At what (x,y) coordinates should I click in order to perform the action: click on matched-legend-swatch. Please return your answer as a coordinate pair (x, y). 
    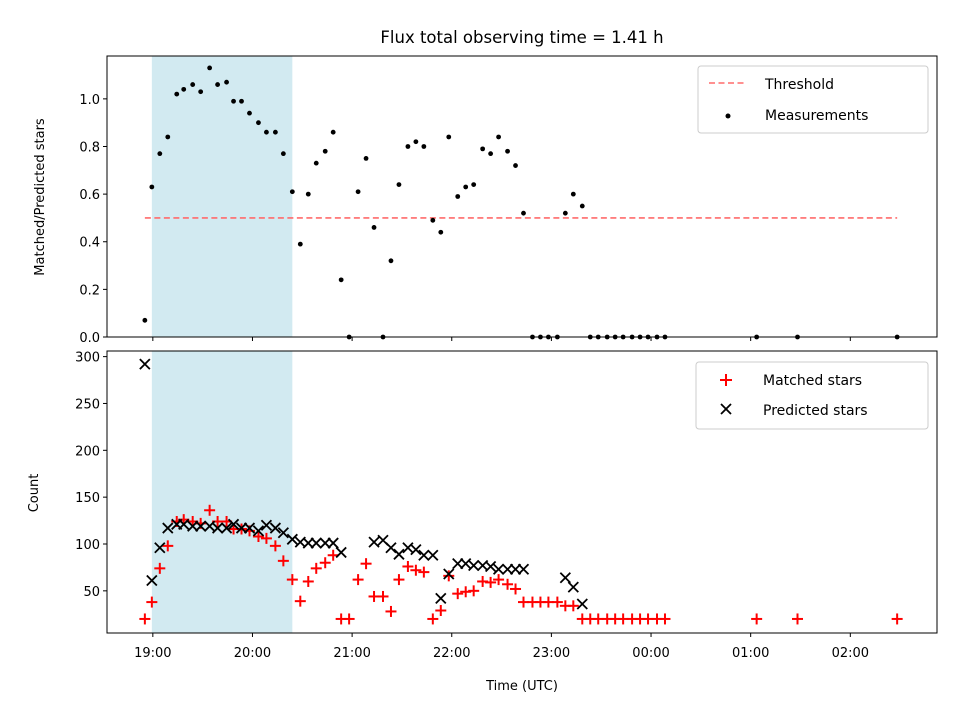
    Looking at the image, I should click on (726, 380).